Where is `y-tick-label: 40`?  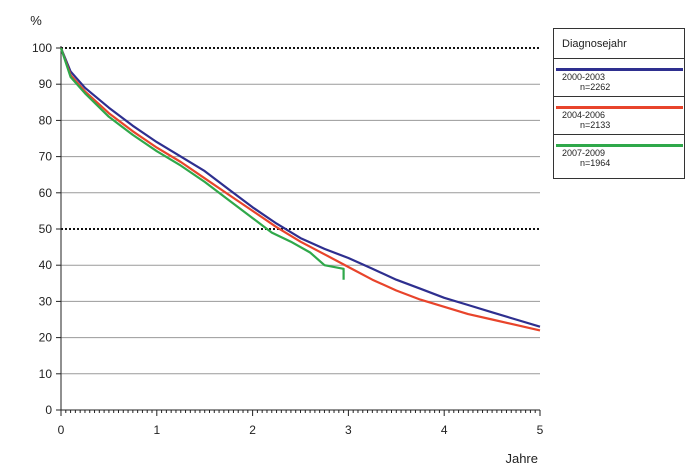
y-tick-label: 40 is located at coordinates (46, 265).